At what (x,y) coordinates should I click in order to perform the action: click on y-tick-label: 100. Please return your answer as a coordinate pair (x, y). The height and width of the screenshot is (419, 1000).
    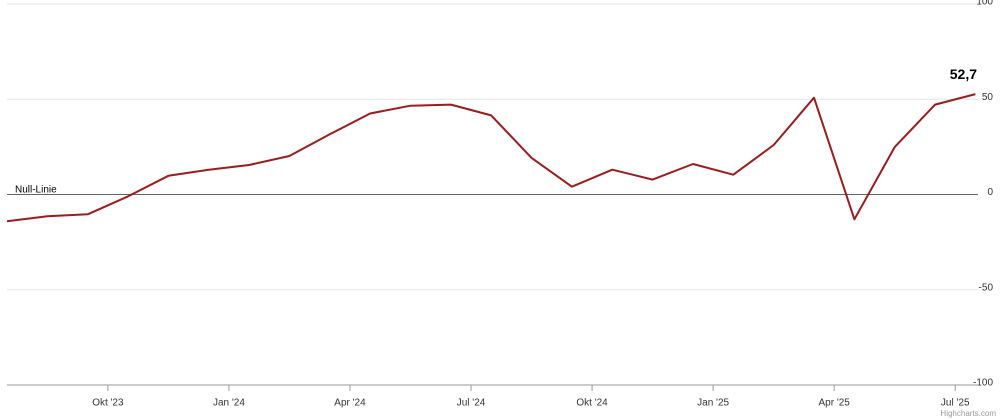
    Looking at the image, I should click on (984, 4).